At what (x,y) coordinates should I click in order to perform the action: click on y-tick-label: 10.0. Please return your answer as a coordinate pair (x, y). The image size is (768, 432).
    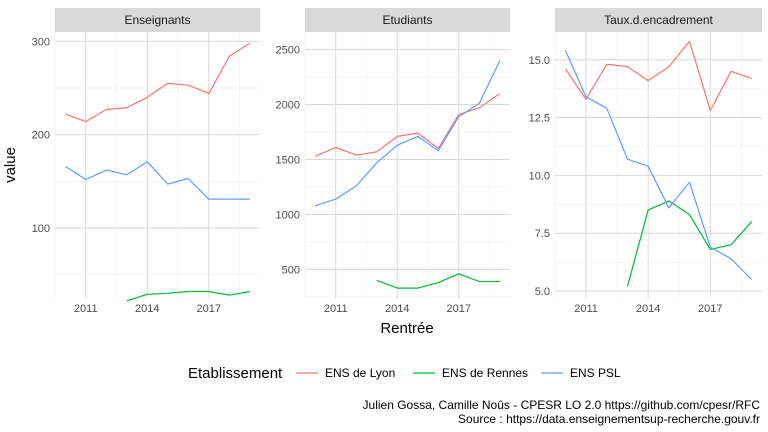
    Looking at the image, I should click on (539, 176).